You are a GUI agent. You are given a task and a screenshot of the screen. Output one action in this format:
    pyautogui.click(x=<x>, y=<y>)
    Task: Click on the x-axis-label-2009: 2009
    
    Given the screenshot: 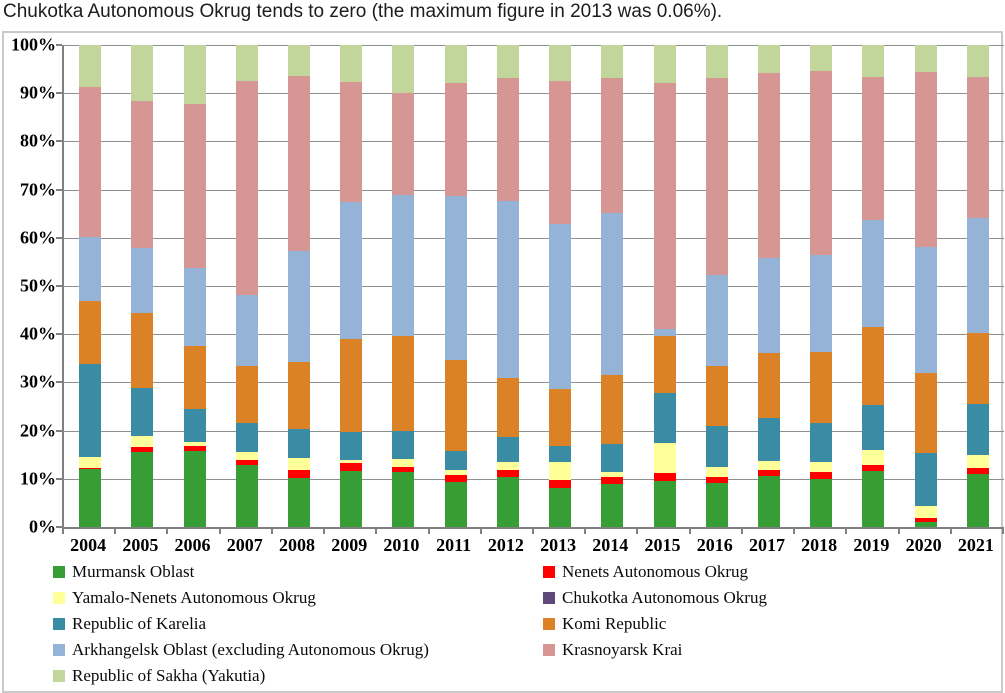 What is the action you would take?
    pyautogui.click(x=349, y=545)
    